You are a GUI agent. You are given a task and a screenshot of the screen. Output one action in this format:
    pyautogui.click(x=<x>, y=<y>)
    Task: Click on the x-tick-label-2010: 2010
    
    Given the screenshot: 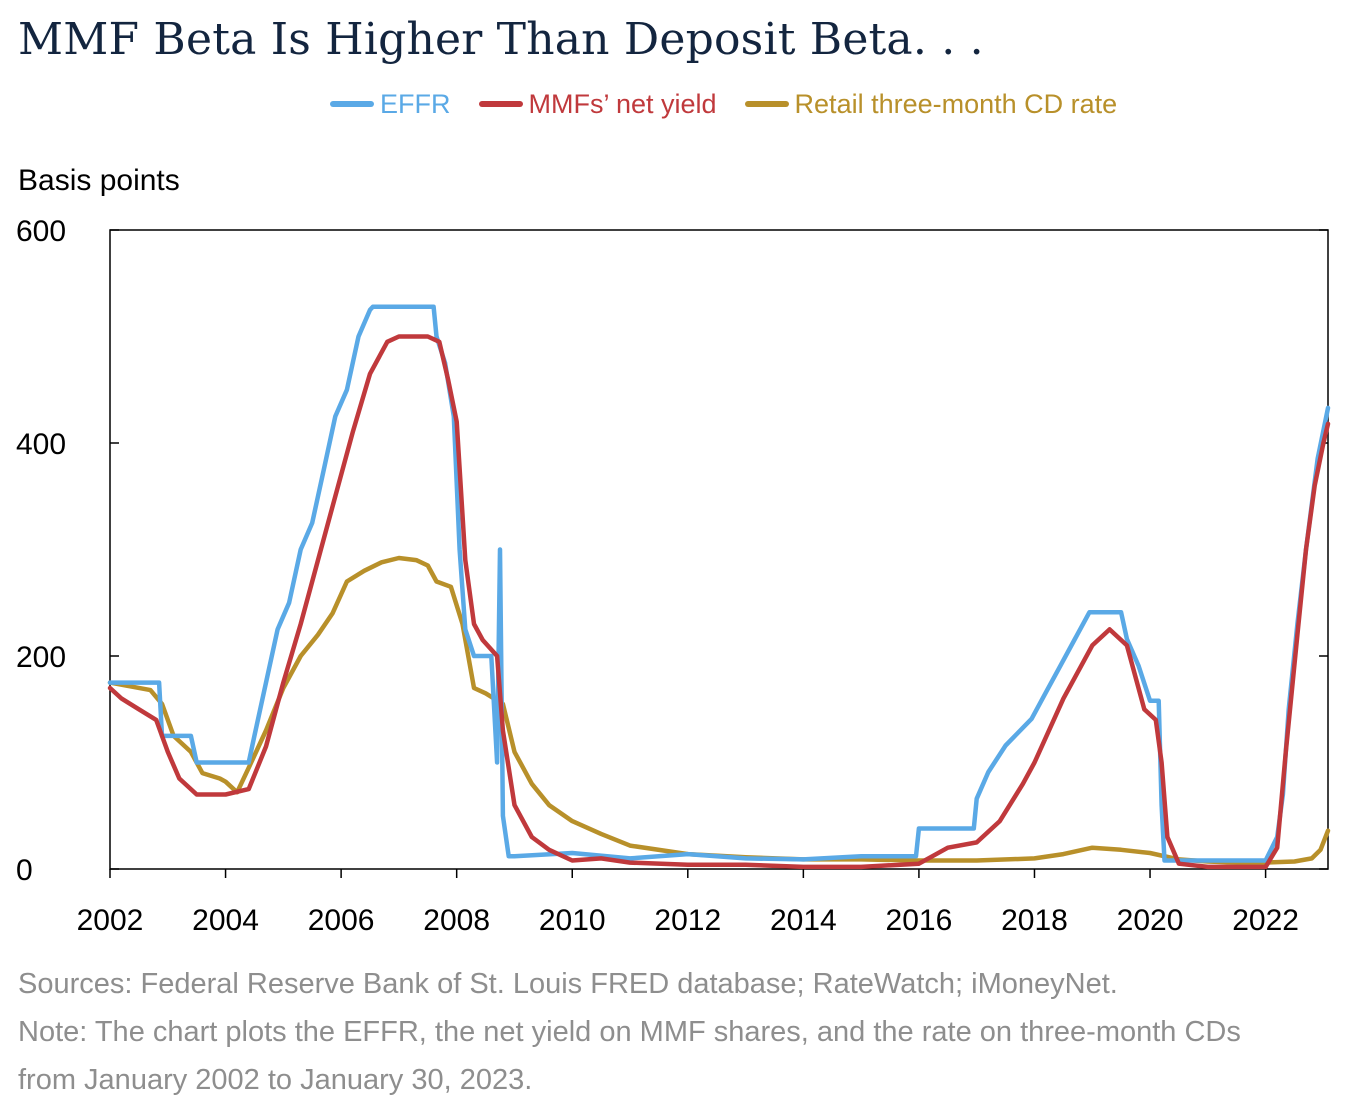 What is the action you would take?
    pyautogui.click(x=572, y=920)
    